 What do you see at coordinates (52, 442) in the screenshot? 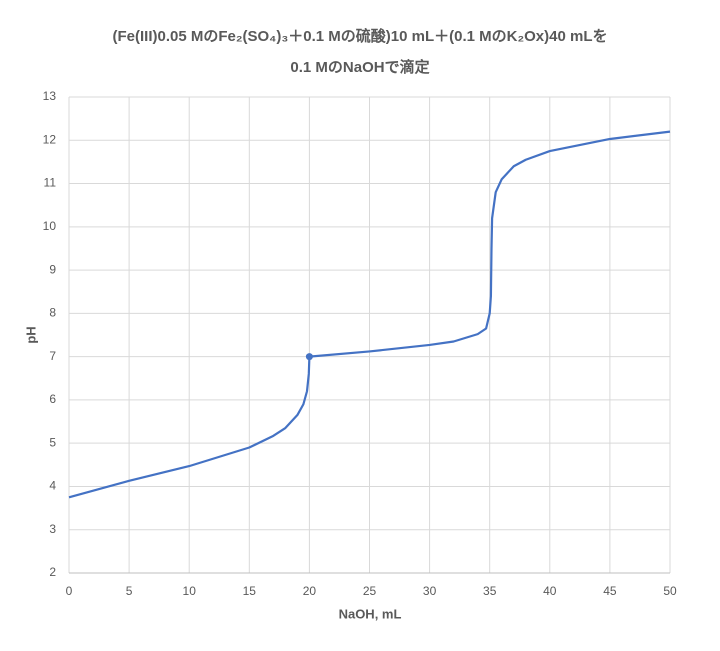
I see `y-tick-label: 5` at bounding box center [52, 442].